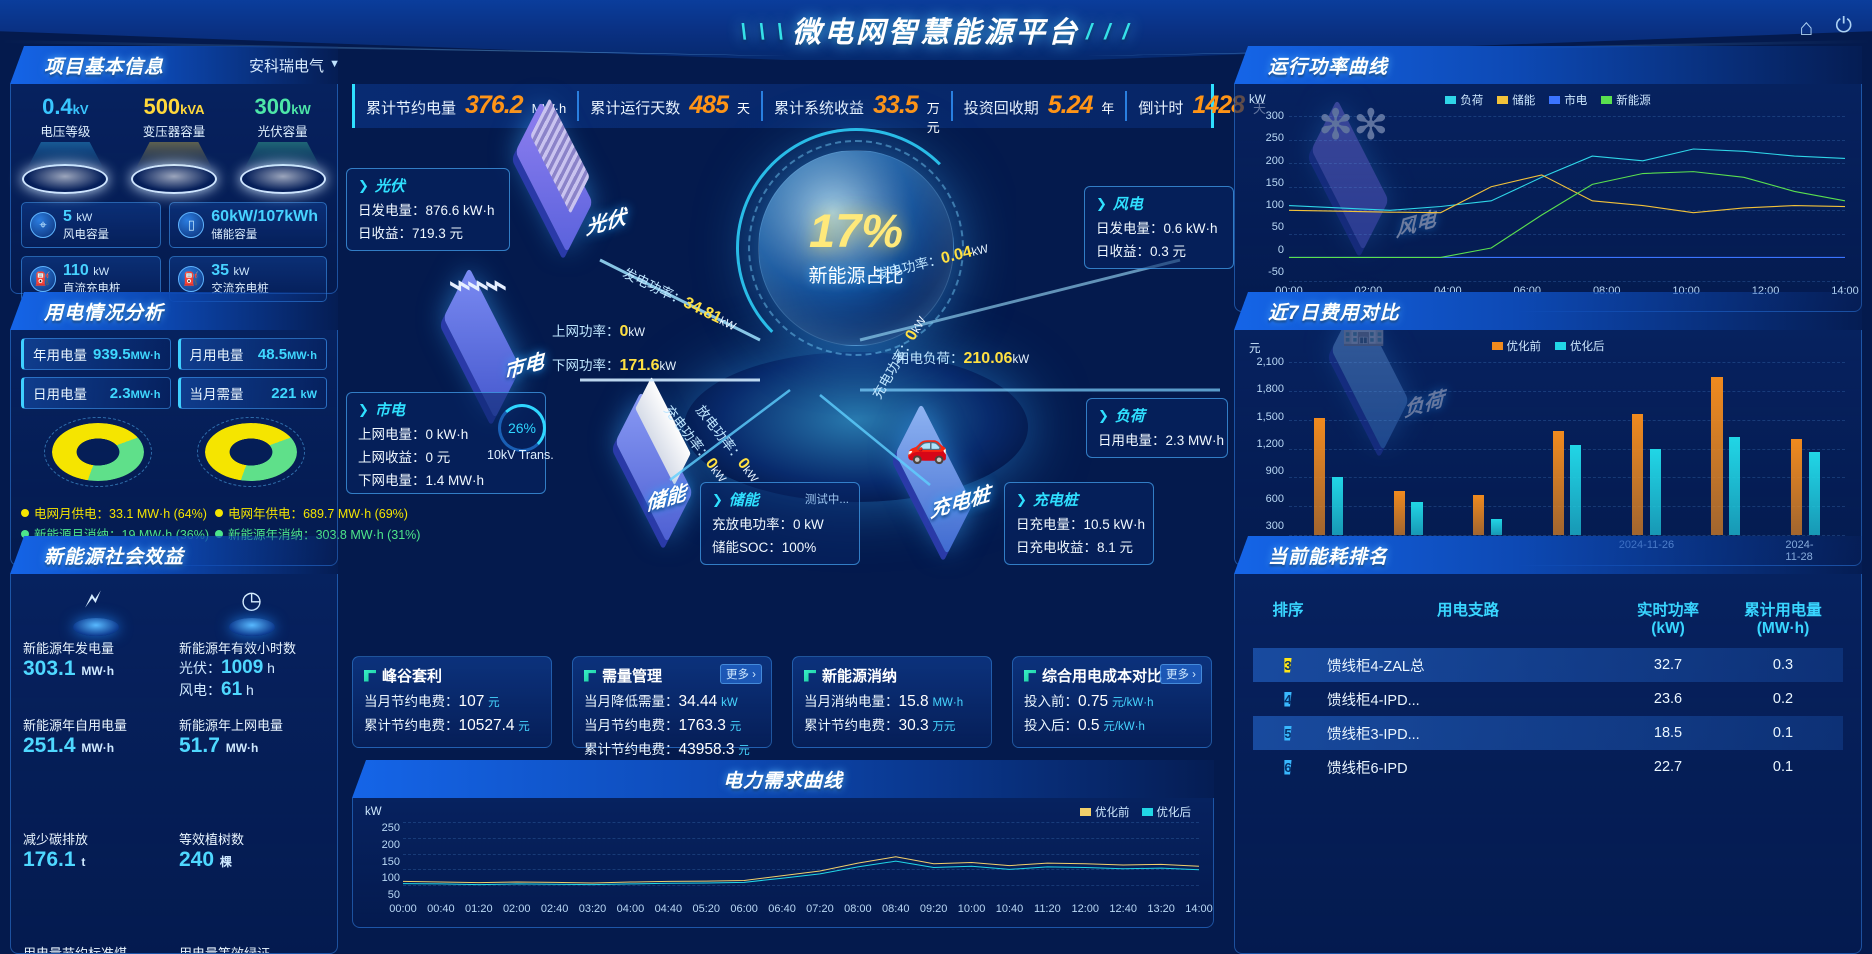 The height and width of the screenshot is (954, 1872). I want to click on kpi-label: 投资回收期, so click(1001, 108).